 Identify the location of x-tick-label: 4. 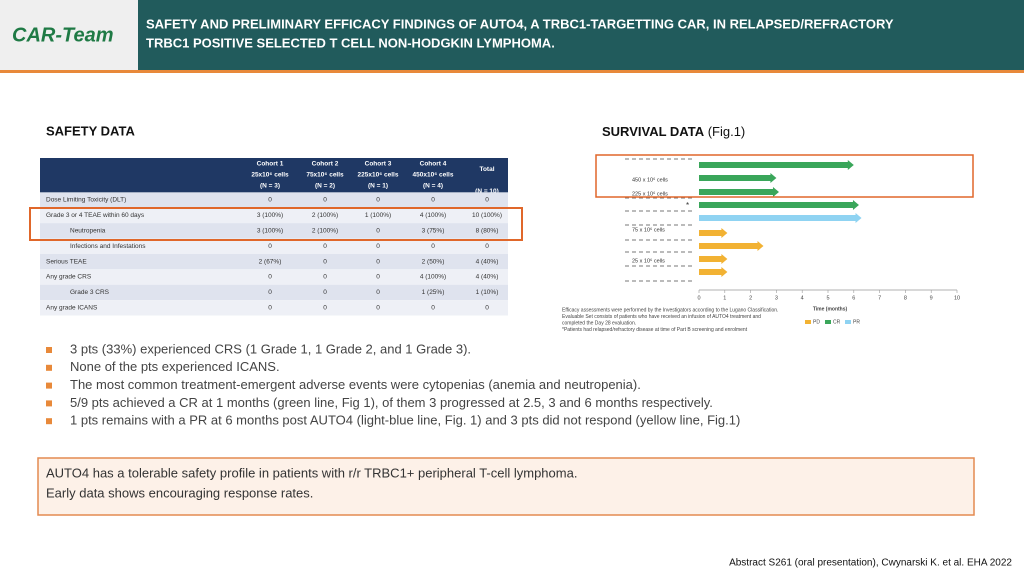
(802, 298).